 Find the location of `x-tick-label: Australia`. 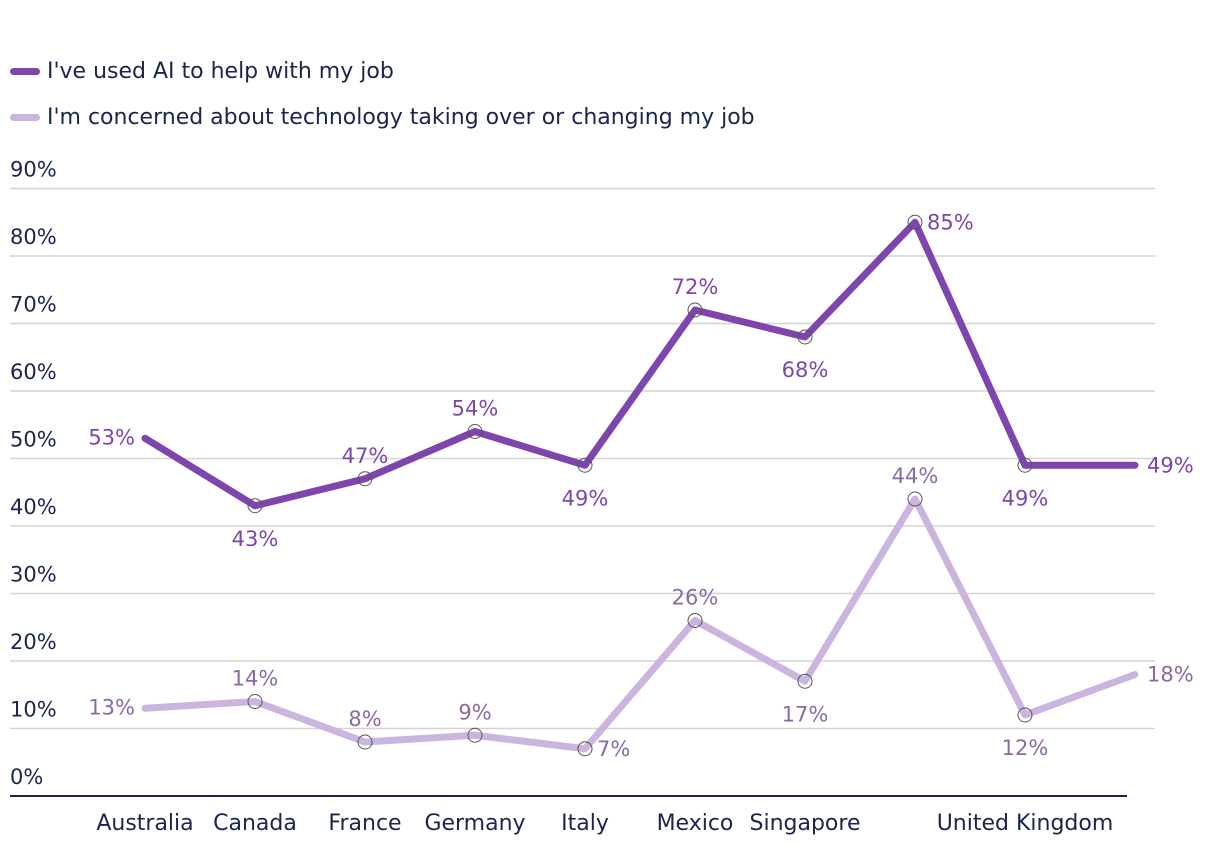

x-tick-label: Australia is located at coordinates (144, 823).